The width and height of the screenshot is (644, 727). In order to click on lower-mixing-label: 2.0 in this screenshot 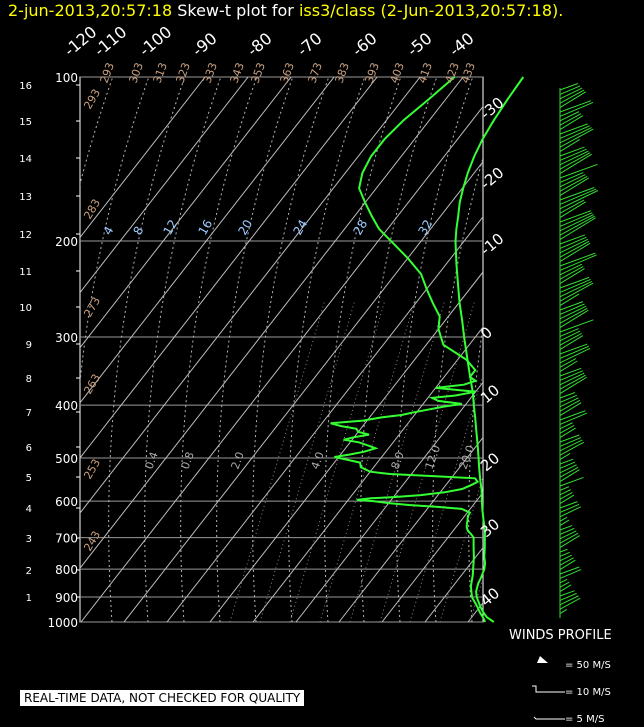, I will do `click(238, 460)`.